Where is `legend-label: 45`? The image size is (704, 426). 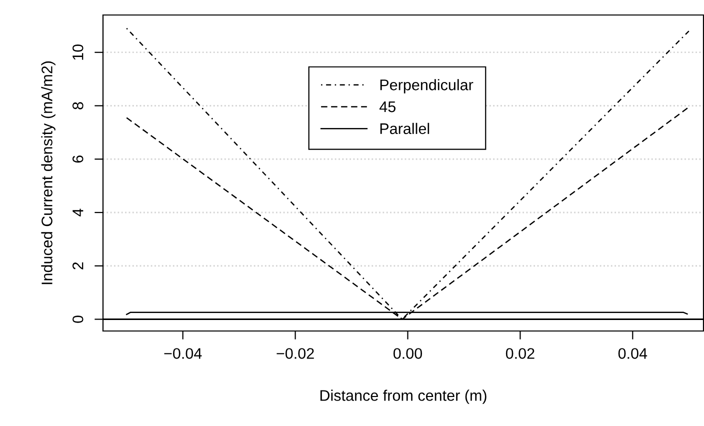 legend-label: 45 is located at coordinates (387, 107).